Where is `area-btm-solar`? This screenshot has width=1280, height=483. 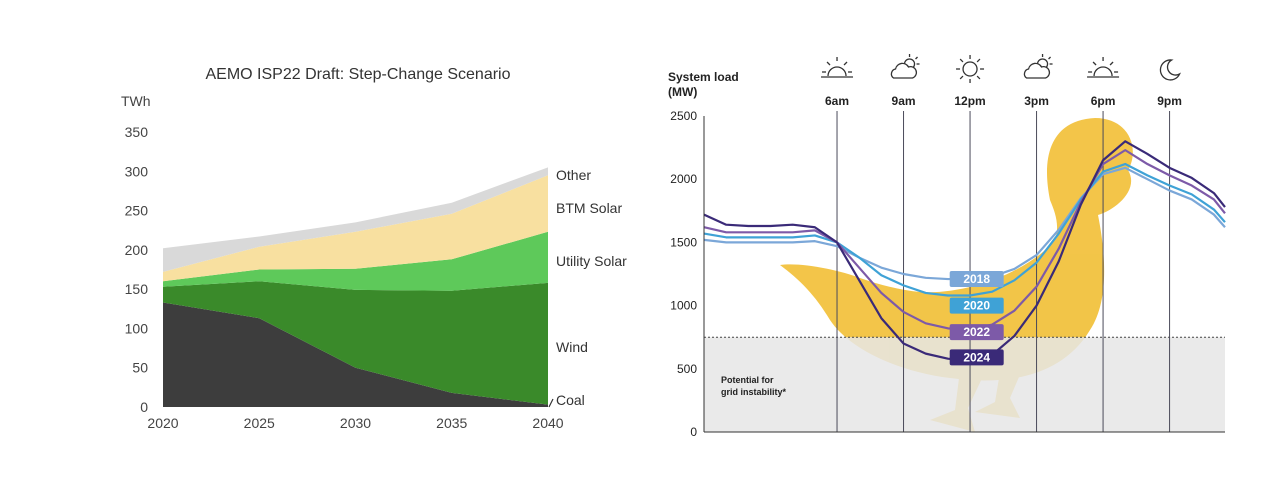
area-btm-solar is located at coordinates (355, 228).